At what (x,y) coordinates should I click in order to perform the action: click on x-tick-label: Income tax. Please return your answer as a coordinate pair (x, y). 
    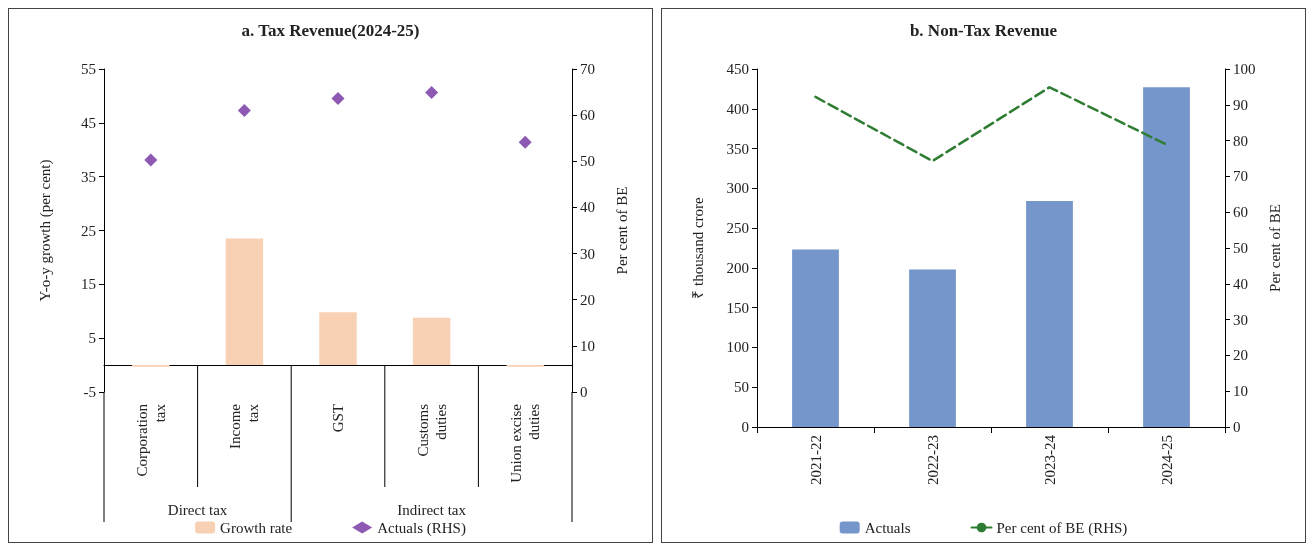
    Looking at the image, I should click on (244, 426).